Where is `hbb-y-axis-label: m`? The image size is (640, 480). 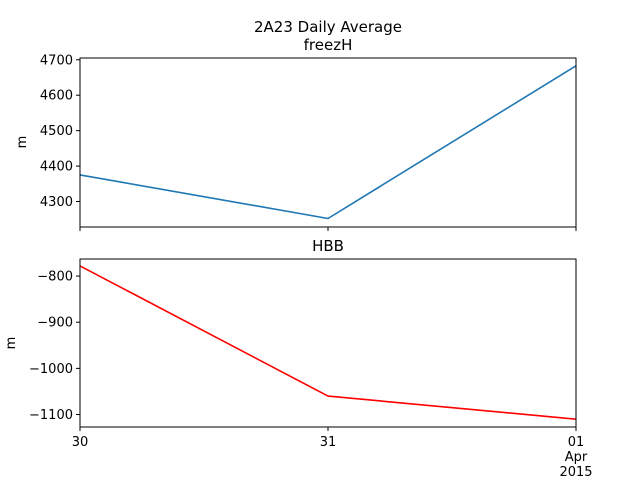
hbb-y-axis-label: m is located at coordinates (11, 343).